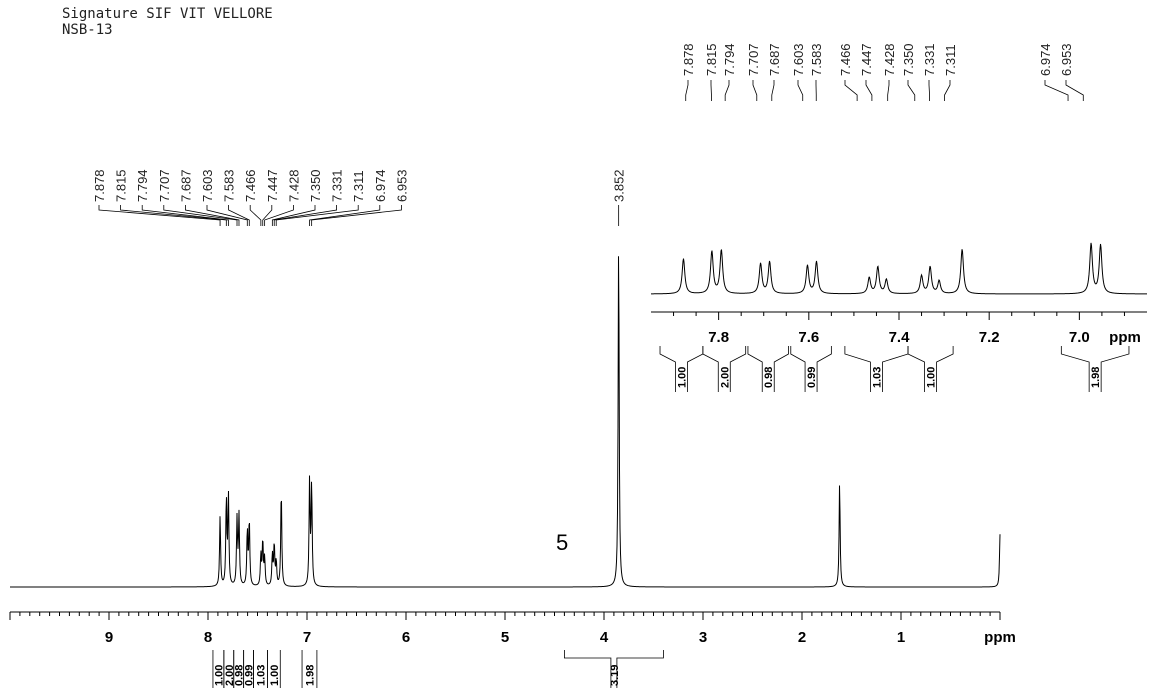  Describe the element at coordinates (718, 337) in the screenshot. I see `inset-tick-label: 7.8` at that location.